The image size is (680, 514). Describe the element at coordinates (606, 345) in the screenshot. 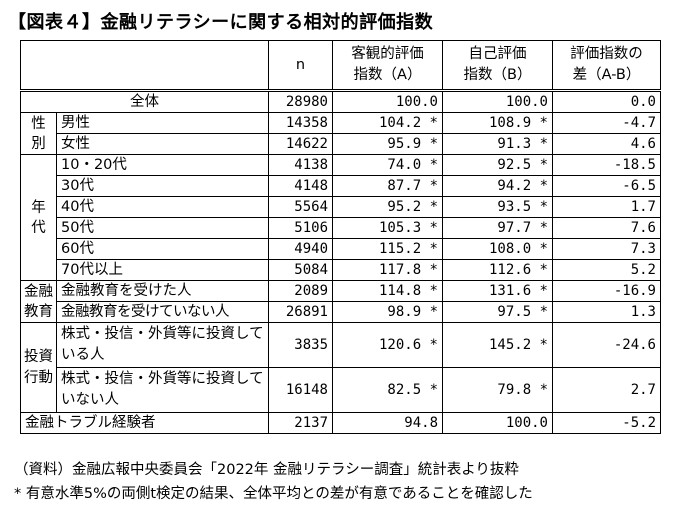

I see `cell-d: -24.6` at that location.